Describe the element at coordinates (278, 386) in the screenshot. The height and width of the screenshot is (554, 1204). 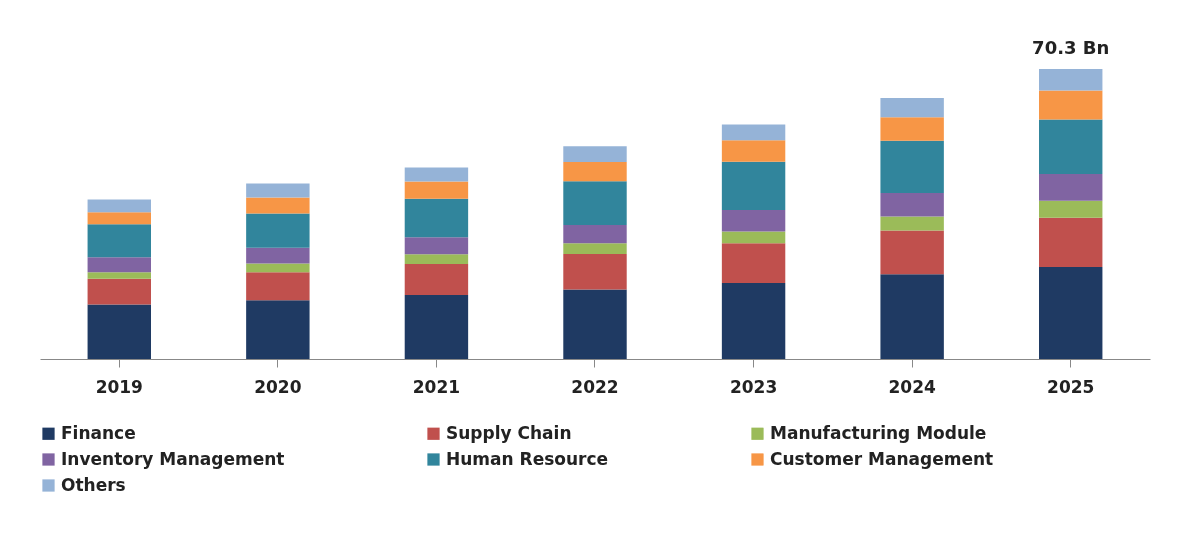
I see `x-tick-label: 2020` at that location.